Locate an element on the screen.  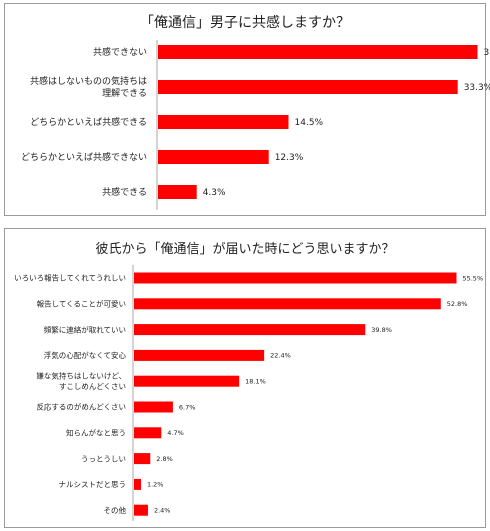
category-label: 共感はしないものの気持ちは is located at coordinates (88, 81).